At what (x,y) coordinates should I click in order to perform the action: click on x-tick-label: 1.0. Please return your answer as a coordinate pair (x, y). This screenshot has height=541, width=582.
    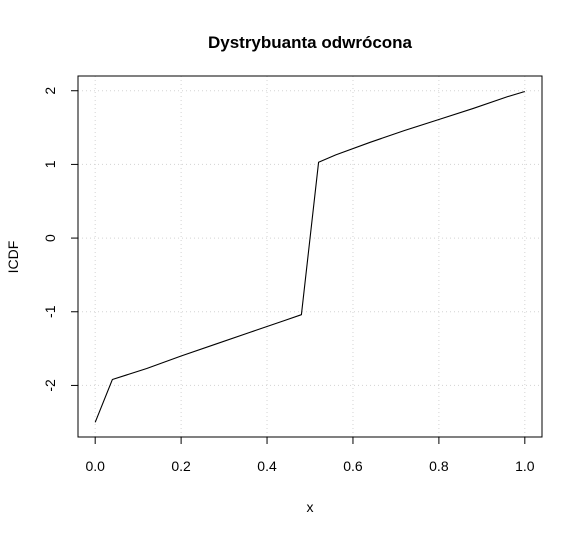
    Looking at the image, I should click on (525, 466).